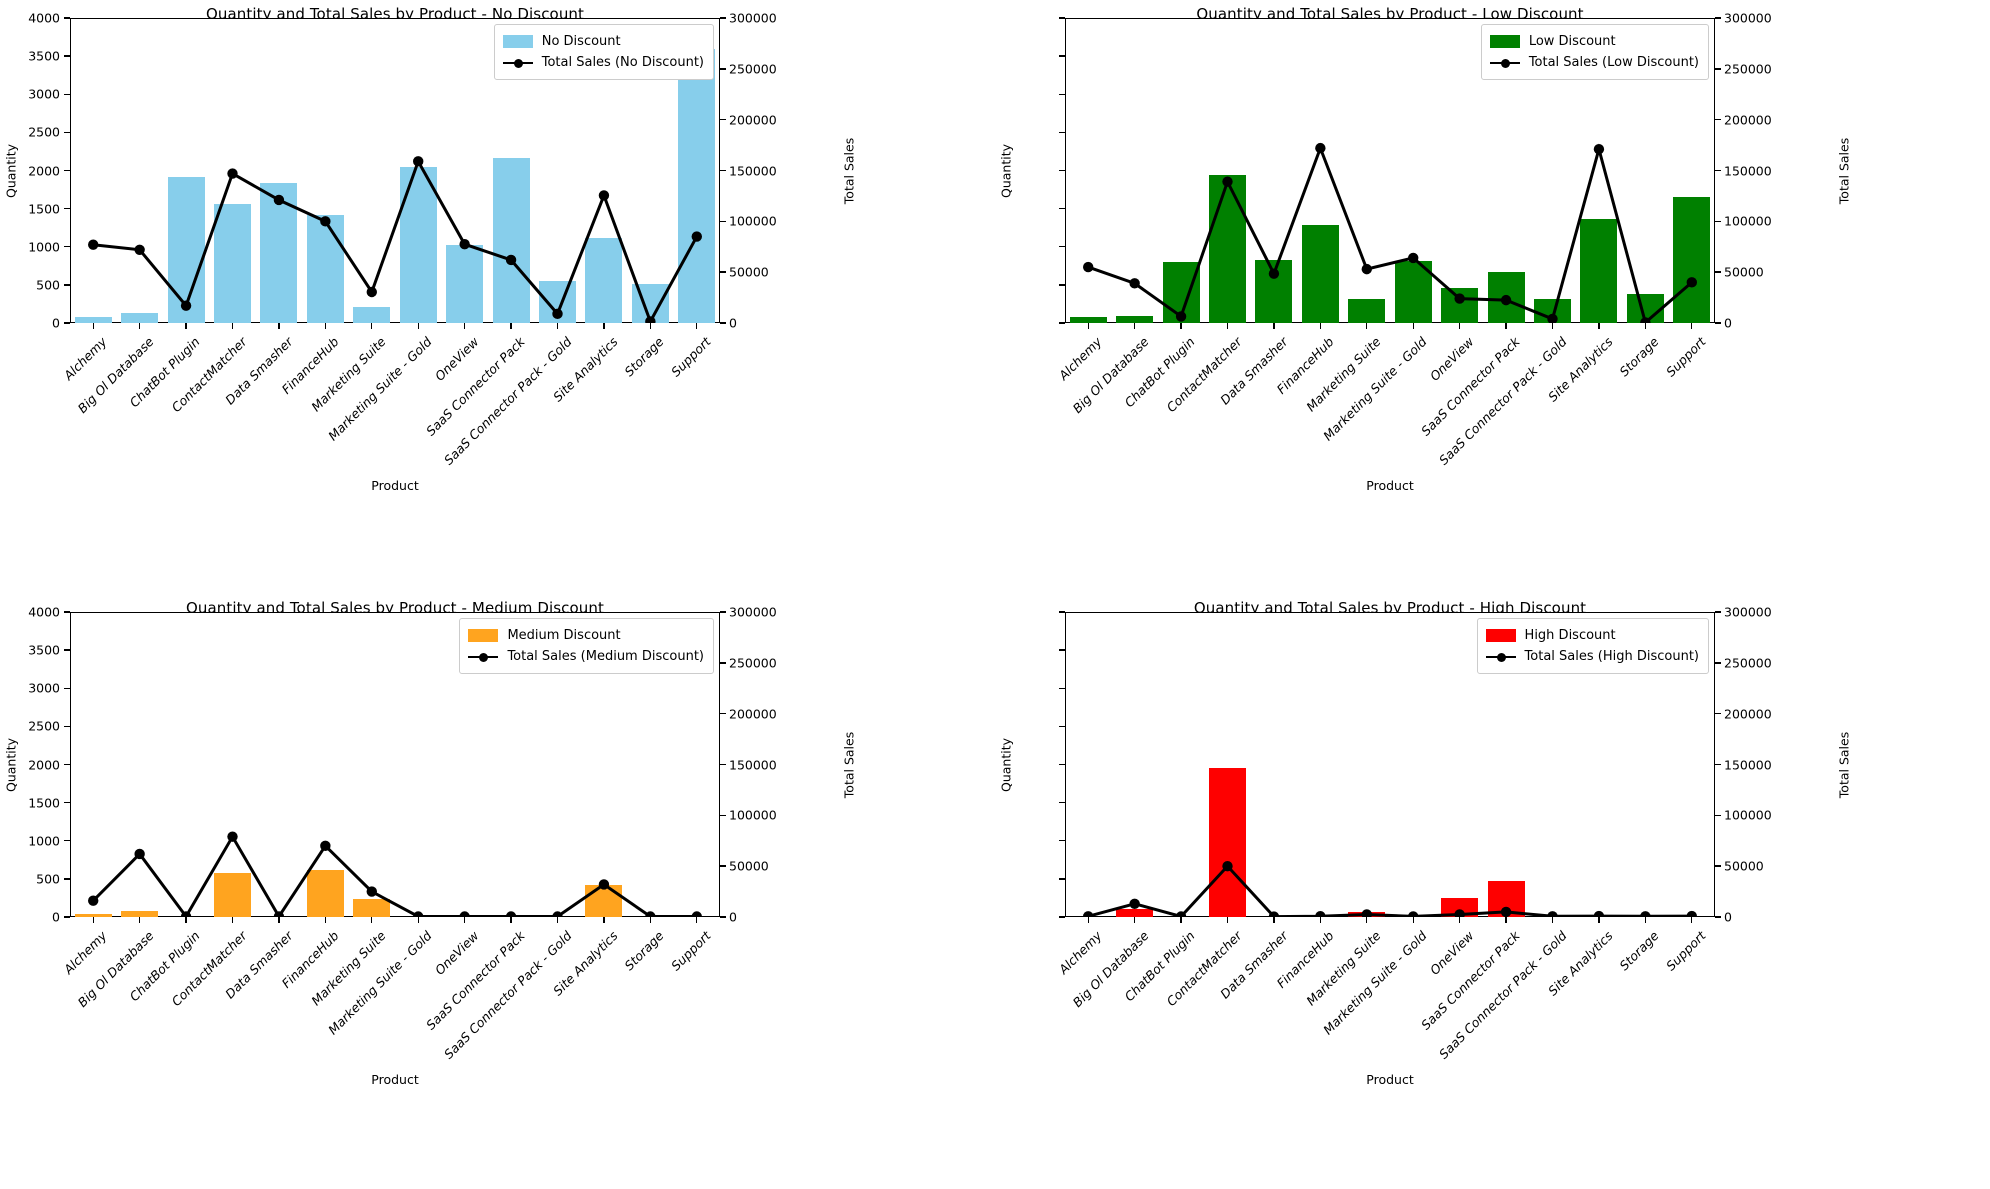  What do you see at coordinates (1748, 663) in the screenshot?
I see `y-axis-right-tick-label: 250000` at bounding box center [1748, 663].